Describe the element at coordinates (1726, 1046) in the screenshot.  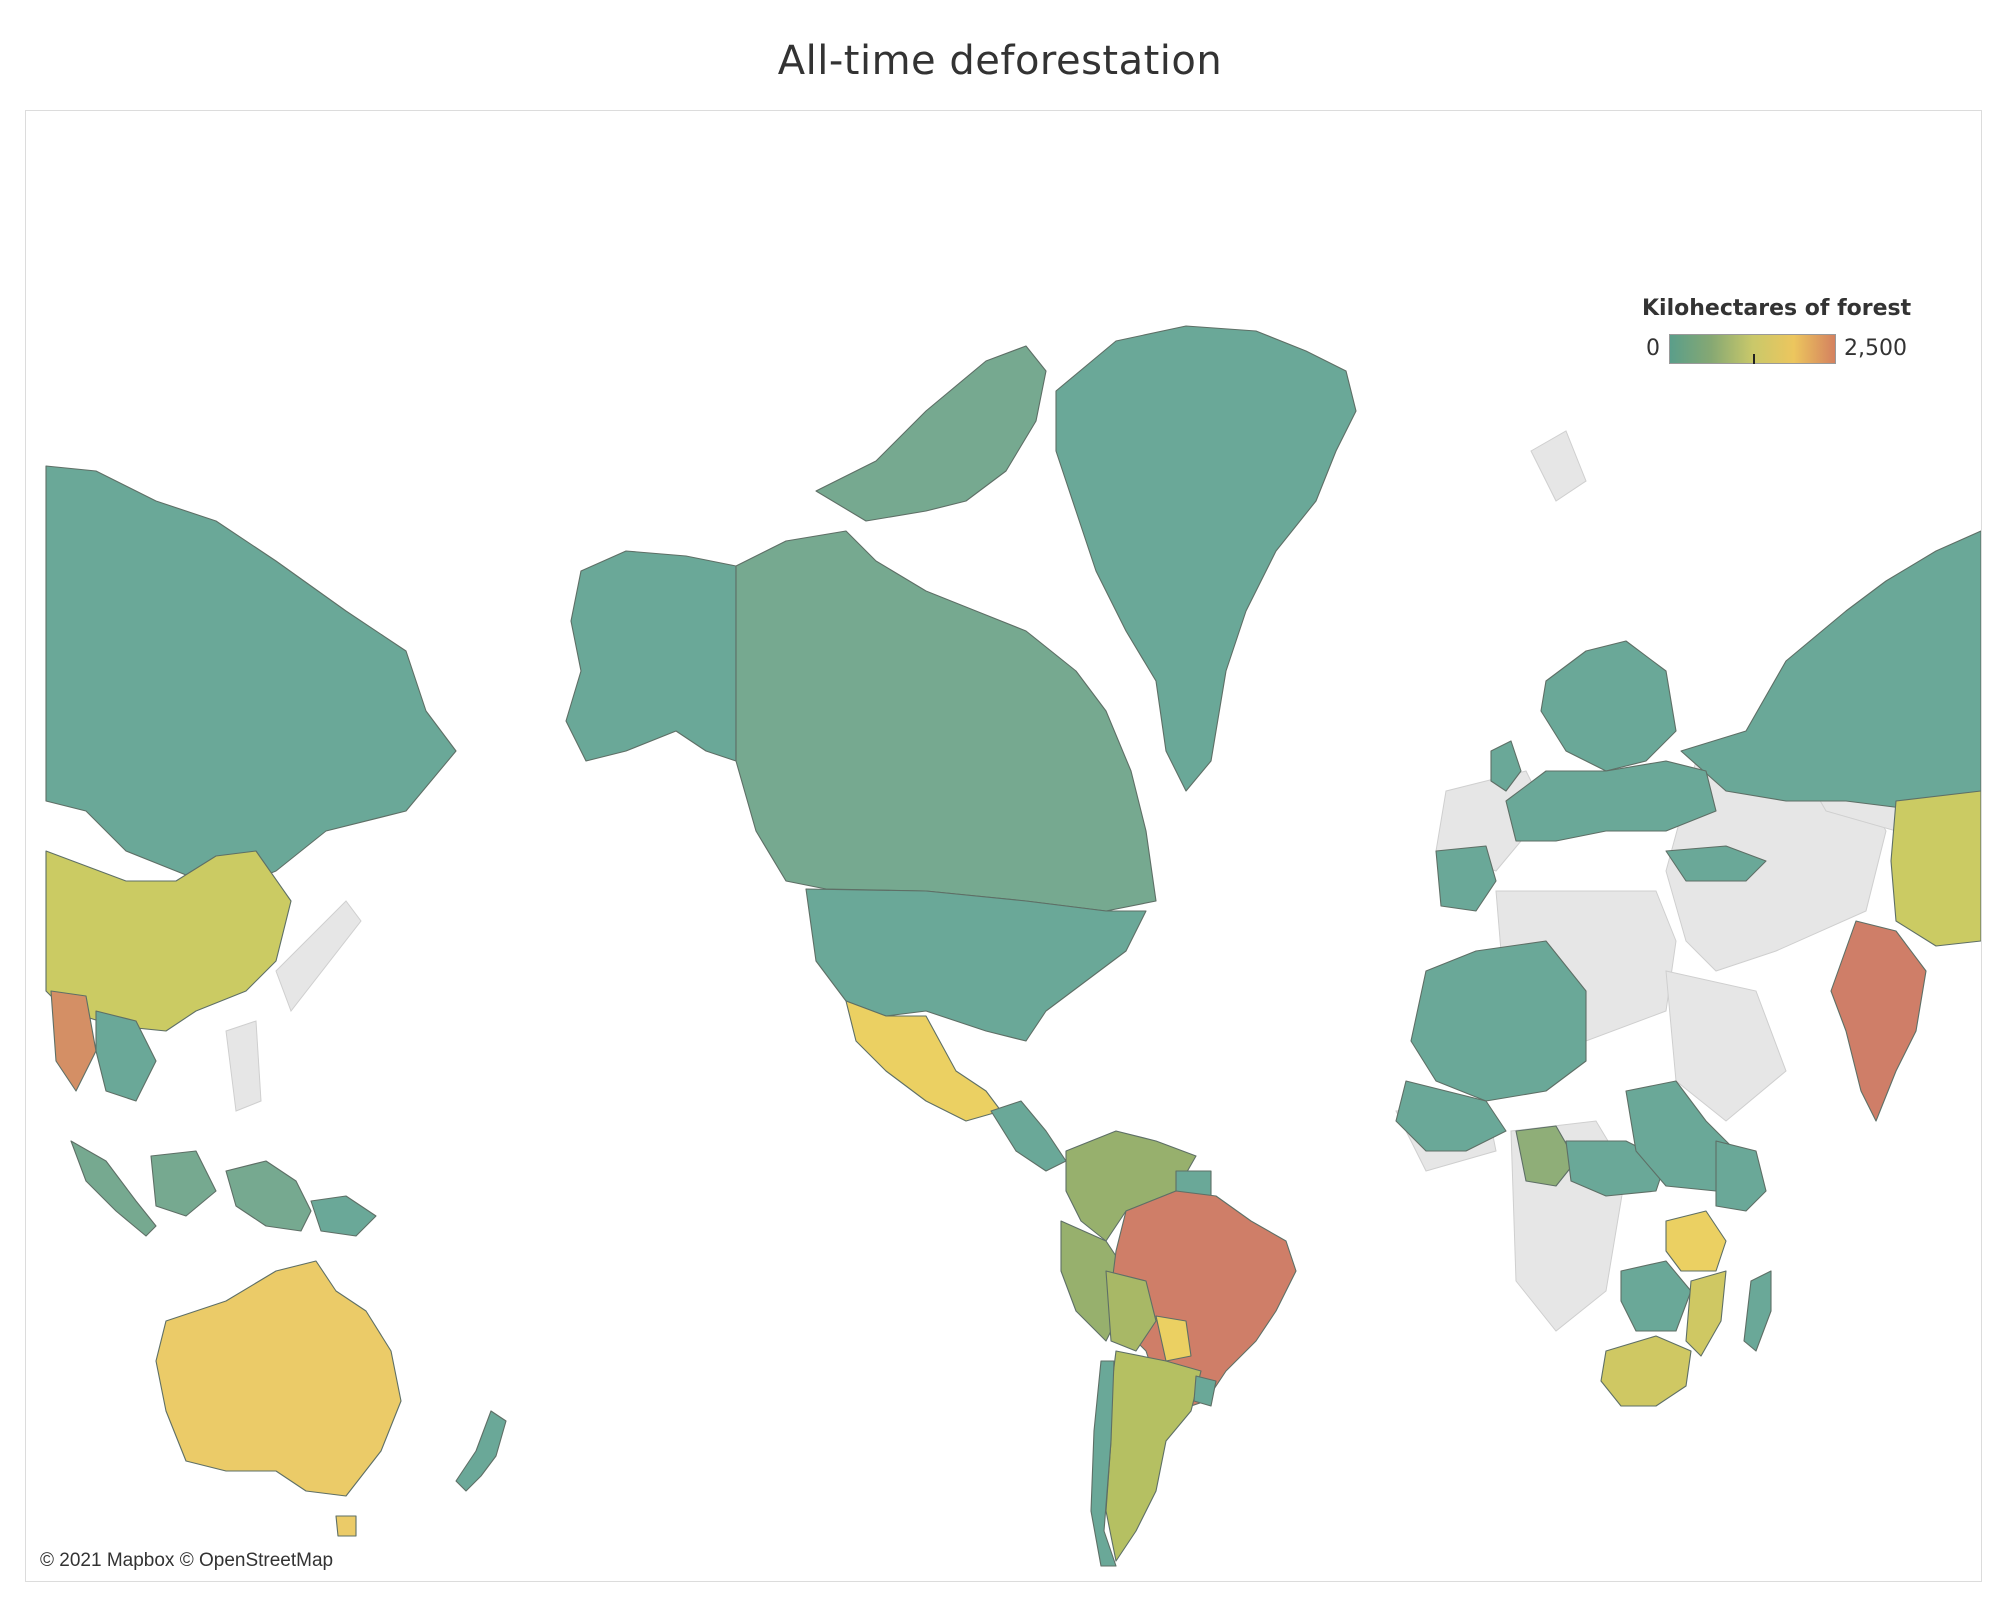
I see `region-arabia` at that location.